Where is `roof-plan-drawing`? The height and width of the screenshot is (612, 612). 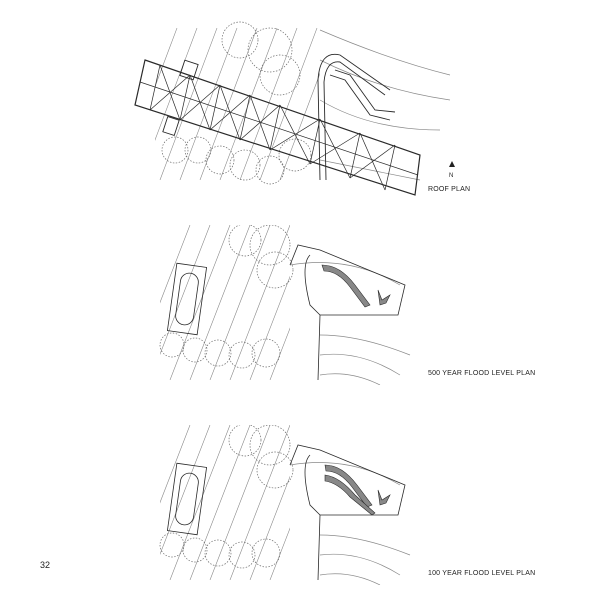
roof-plan-drawing is located at coordinates (292, 108).